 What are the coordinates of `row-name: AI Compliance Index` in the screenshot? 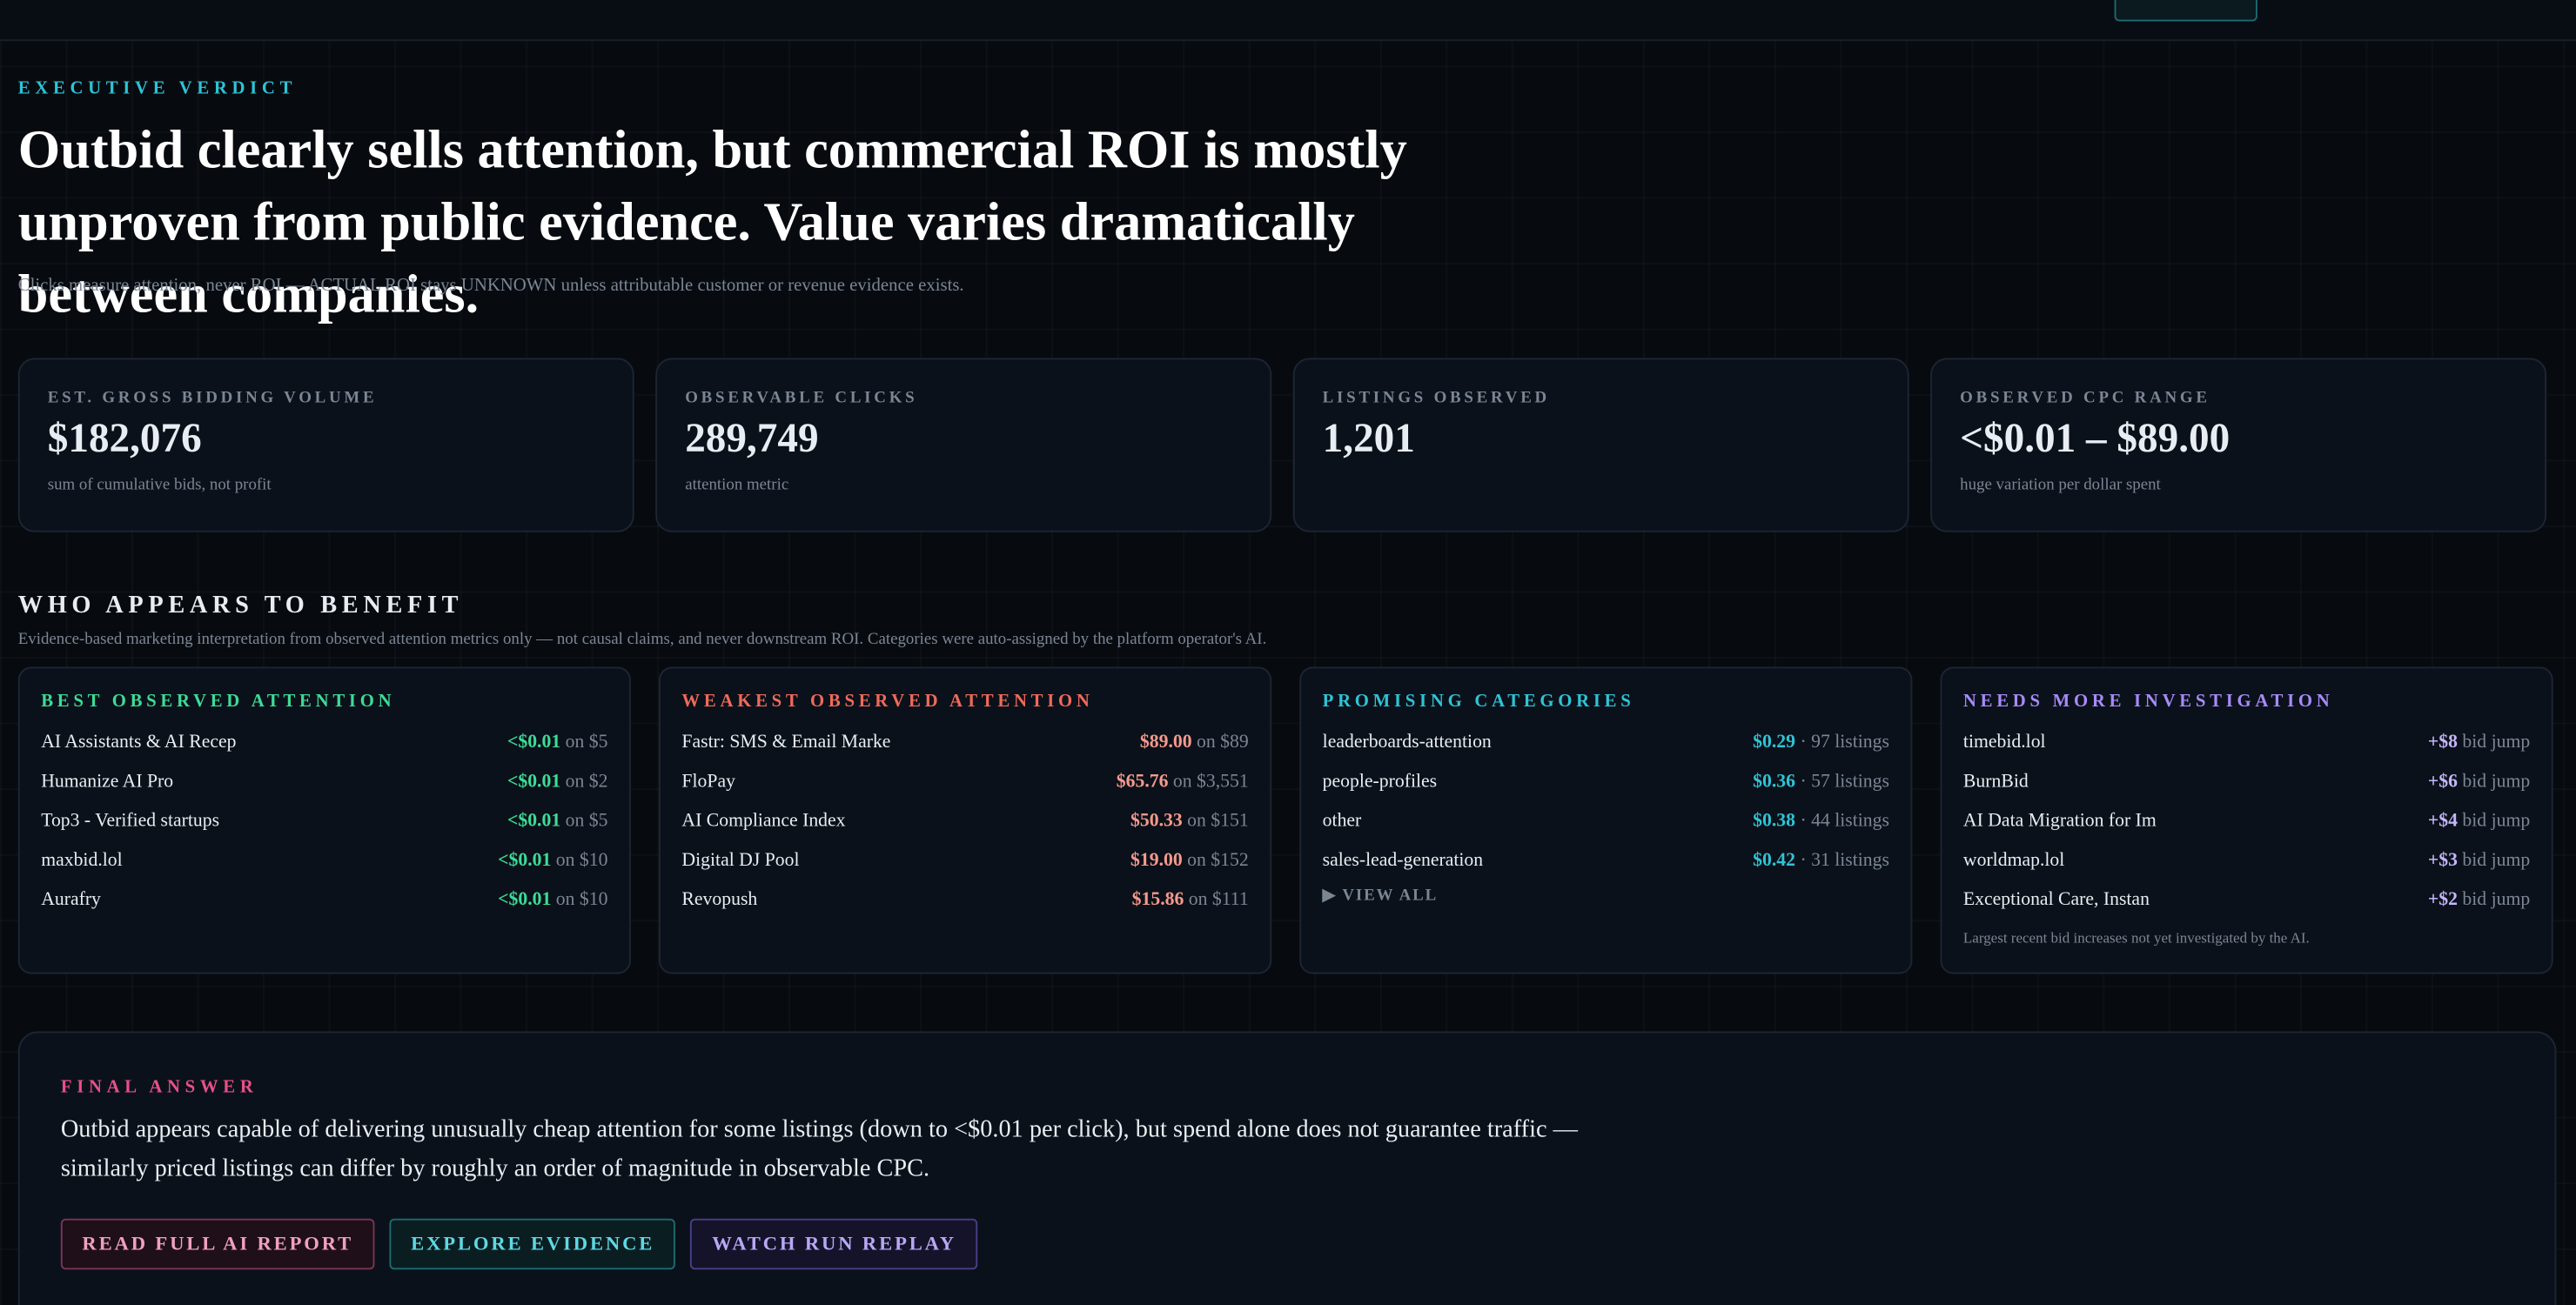 It's located at (764, 821).